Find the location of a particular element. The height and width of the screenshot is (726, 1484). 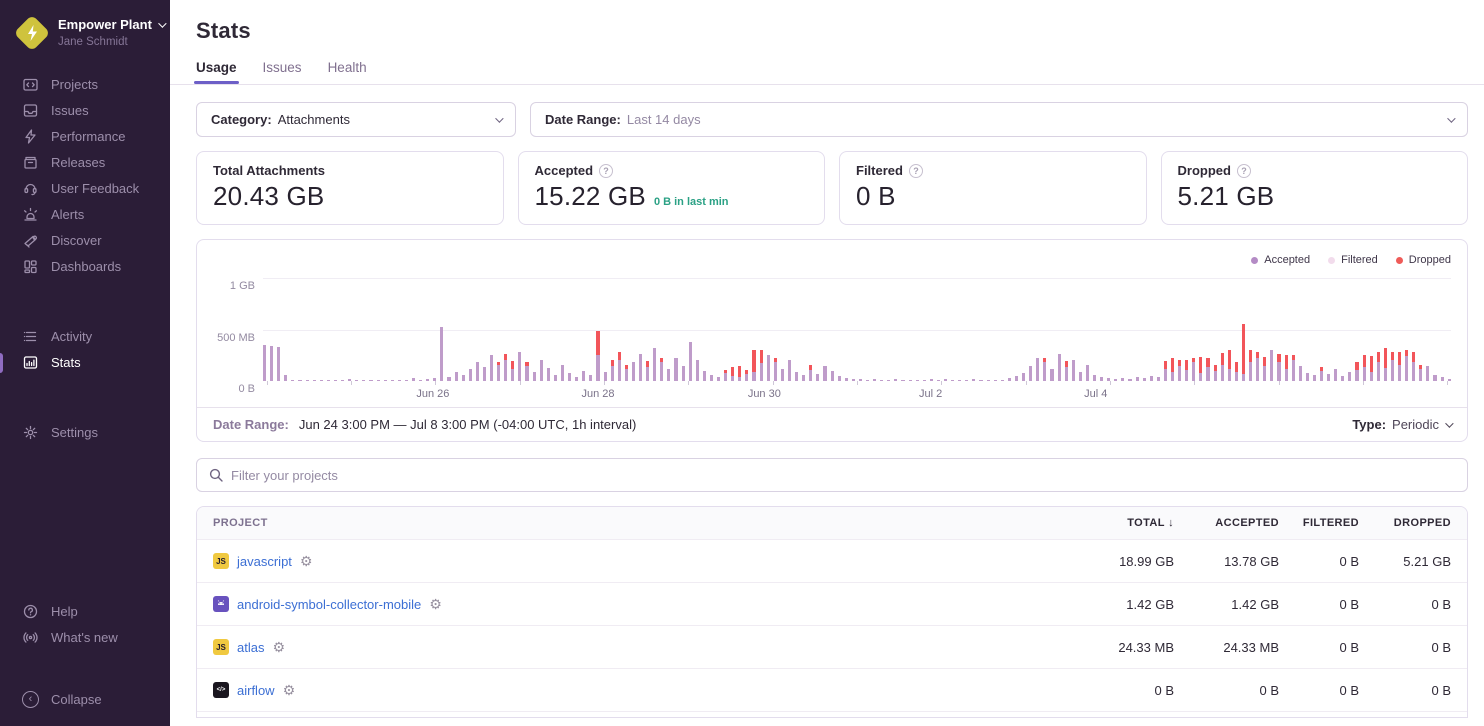

org-switcher: Empower Plant Jane Schmidt is located at coordinates (85, 33).